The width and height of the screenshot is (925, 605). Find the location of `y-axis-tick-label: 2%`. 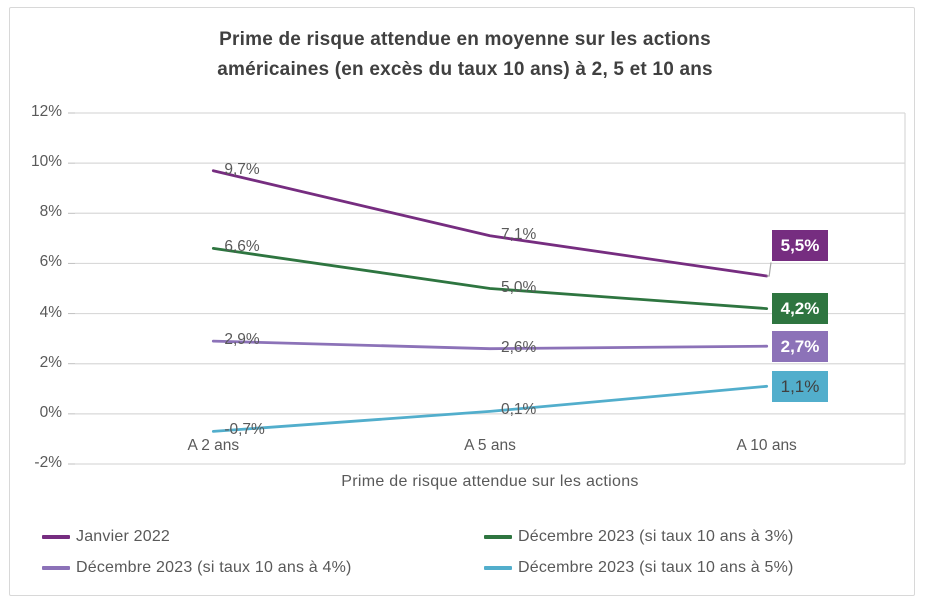

y-axis-tick-label: 2% is located at coordinates (50, 362).